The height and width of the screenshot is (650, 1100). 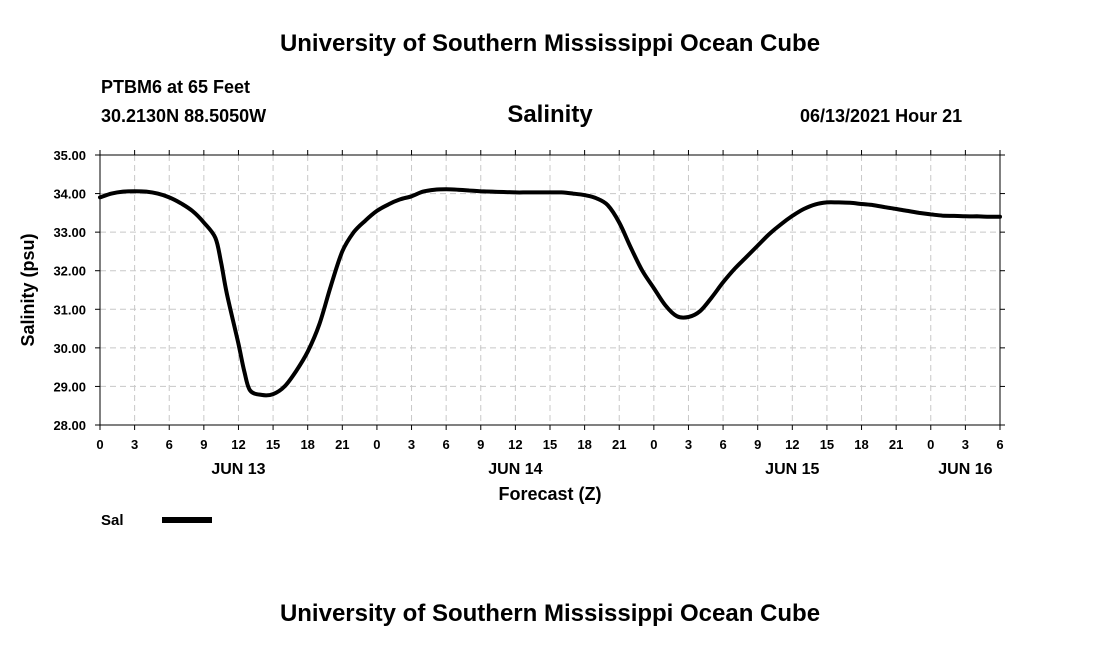 What do you see at coordinates (69, 271) in the screenshot?
I see `y-tick-label: 32.00` at bounding box center [69, 271].